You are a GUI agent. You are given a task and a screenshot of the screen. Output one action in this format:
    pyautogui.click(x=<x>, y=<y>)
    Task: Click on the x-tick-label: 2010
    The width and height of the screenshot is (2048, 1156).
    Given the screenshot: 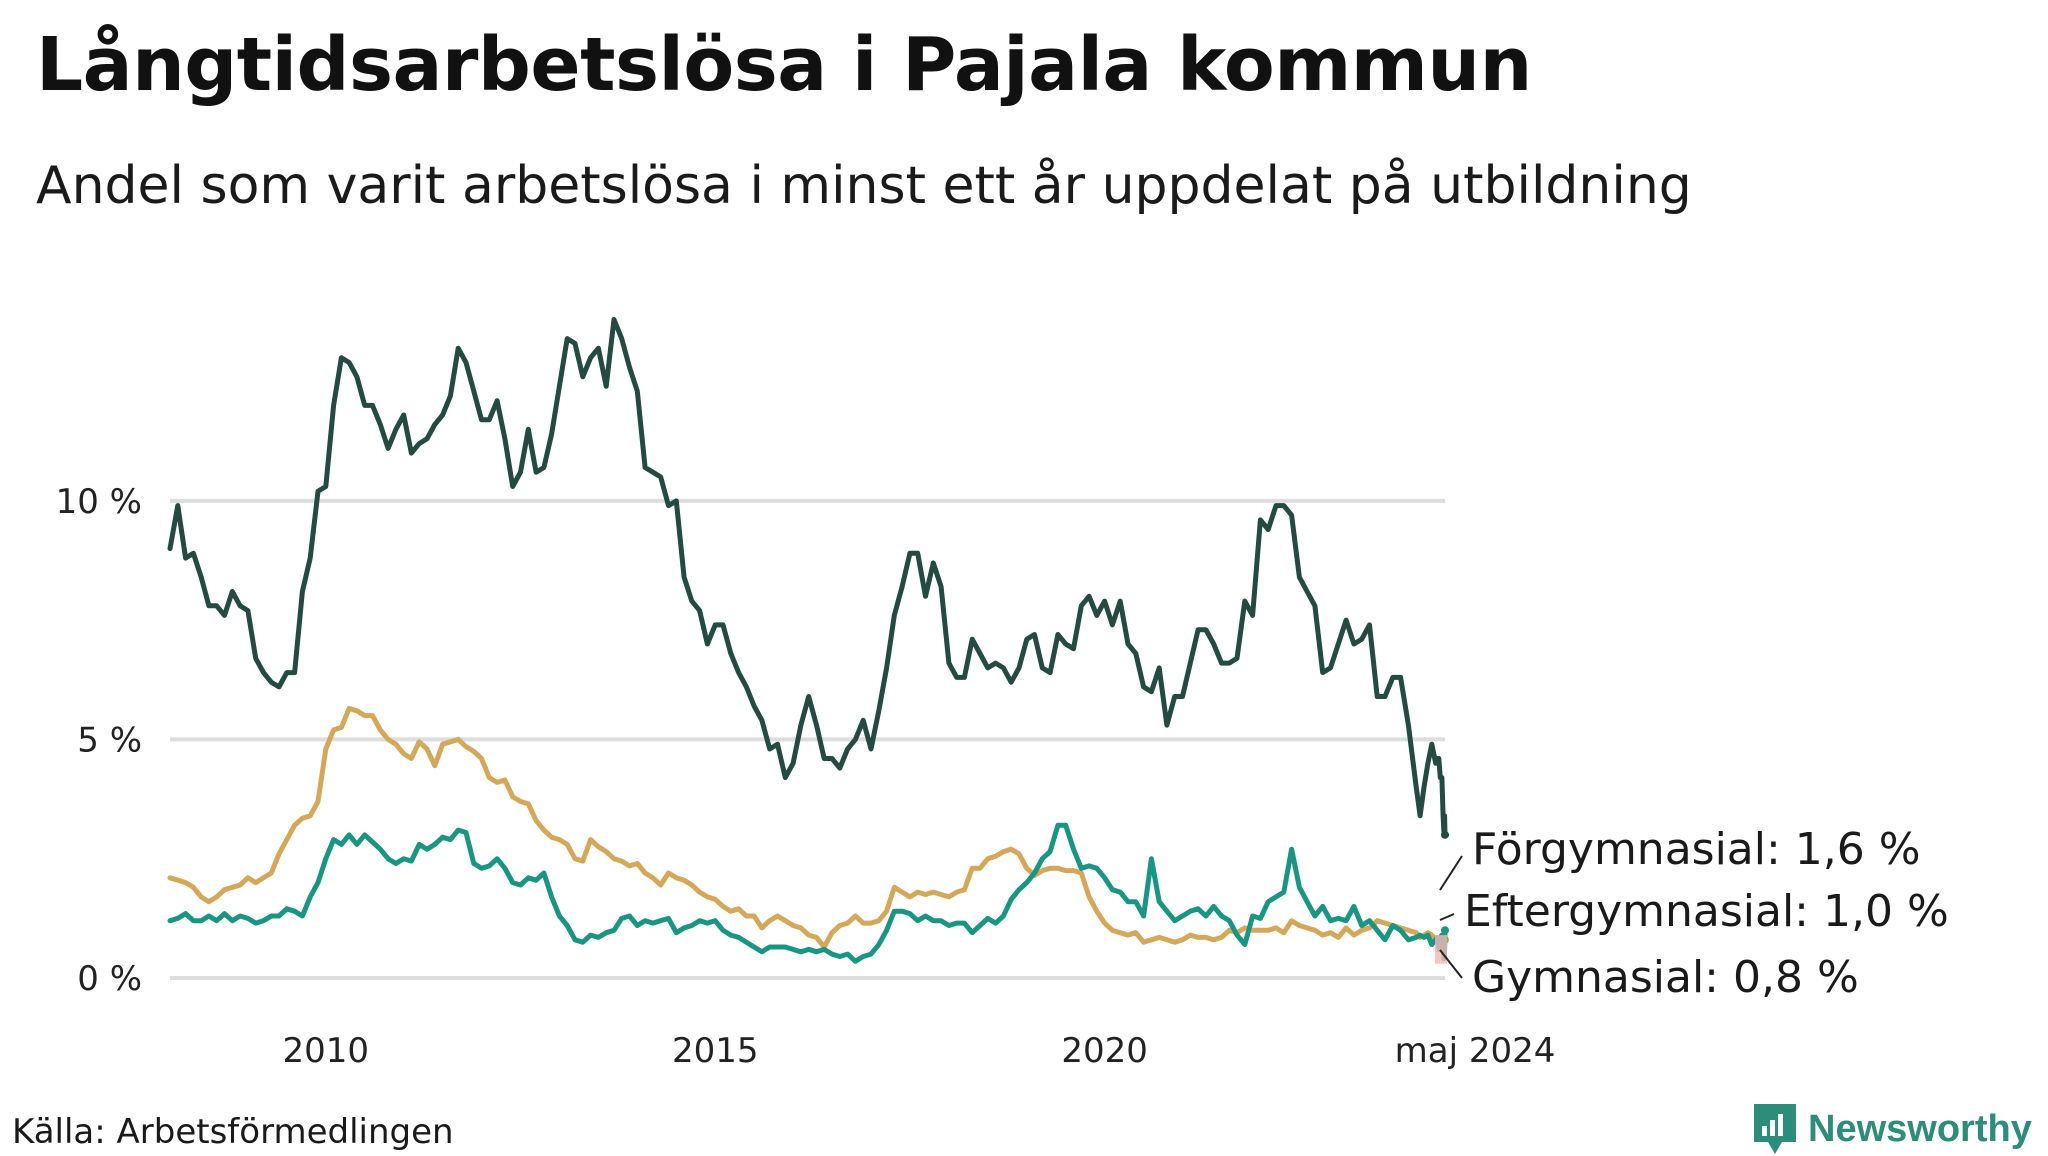 What is the action you would take?
    pyautogui.click(x=326, y=1051)
    